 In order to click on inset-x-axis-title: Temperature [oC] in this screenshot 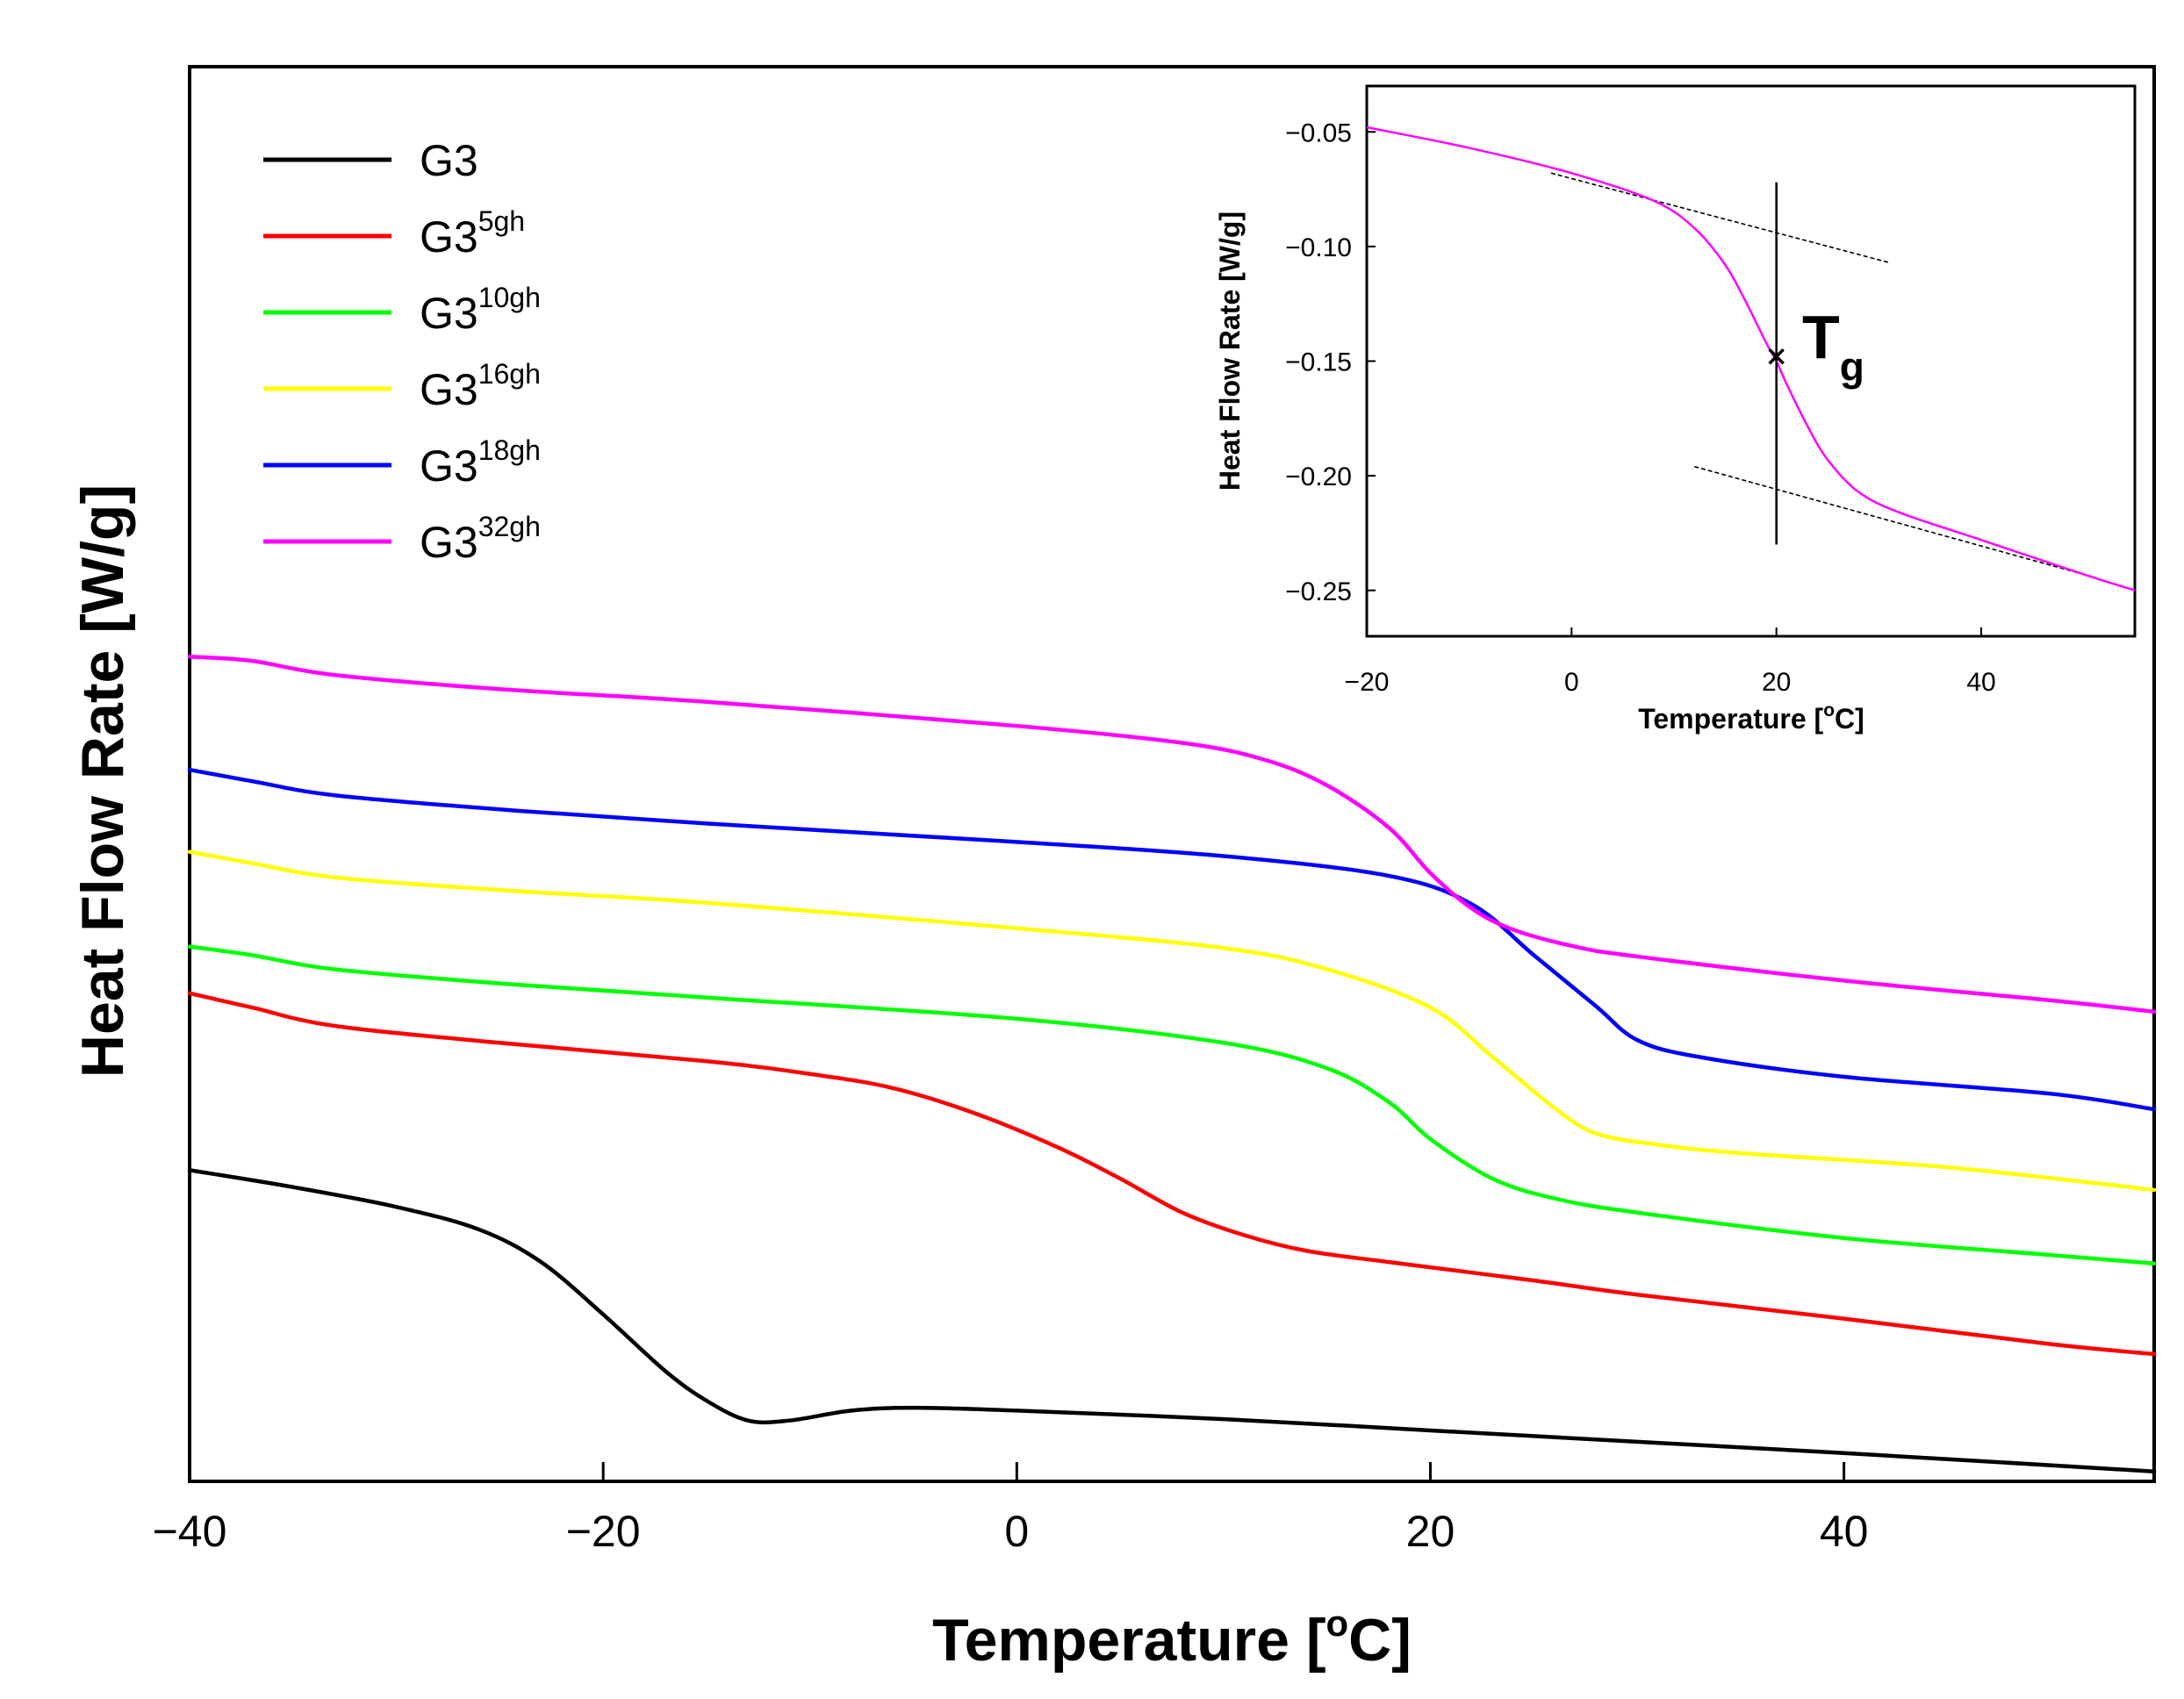, I will do `click(1751, 718)`.